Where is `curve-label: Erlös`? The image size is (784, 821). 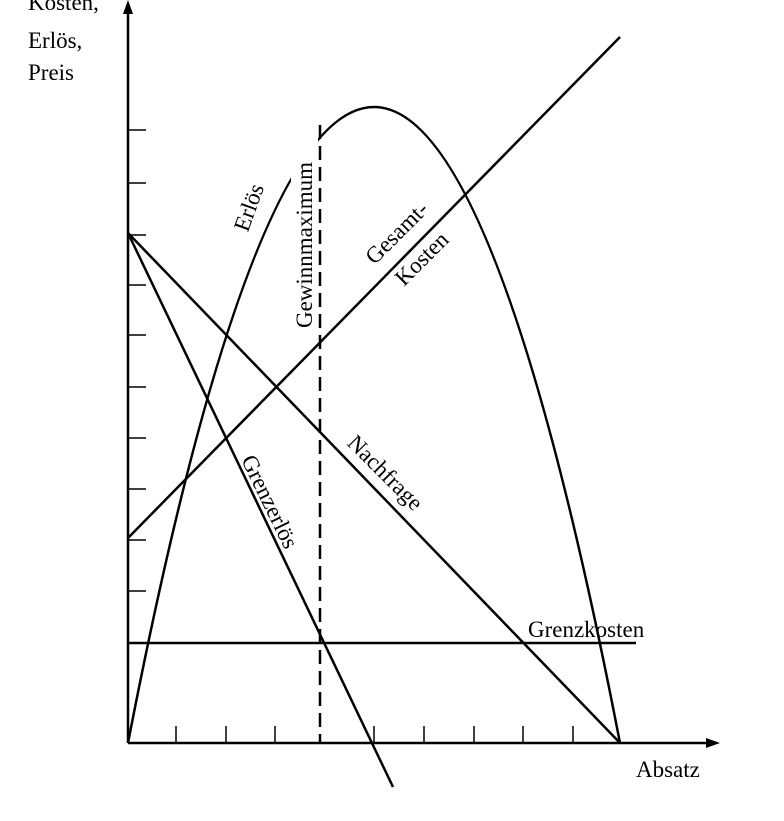 curve-label: Erlös is located at coordinates (249, 207).